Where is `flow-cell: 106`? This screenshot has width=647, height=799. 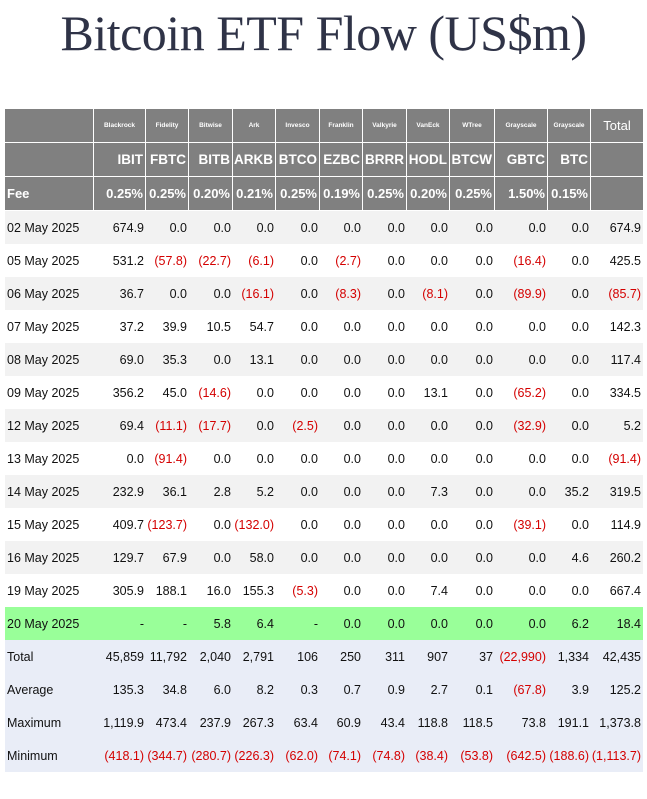 flow-cell: 106 is located at coordinates (298, 656).